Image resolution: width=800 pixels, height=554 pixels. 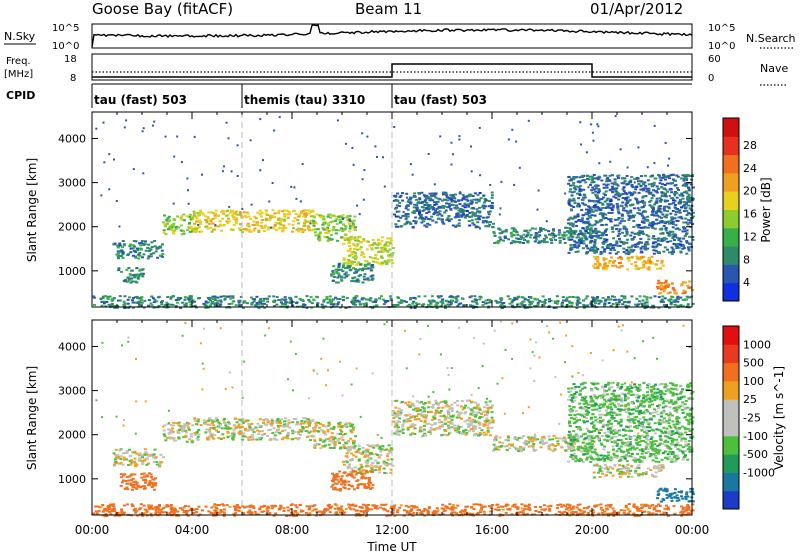 What do you see at coordinates (721, 28) in the screenshot?
I see `nsearch-ytick-top: 10^5` at bounding box center [721, 28].